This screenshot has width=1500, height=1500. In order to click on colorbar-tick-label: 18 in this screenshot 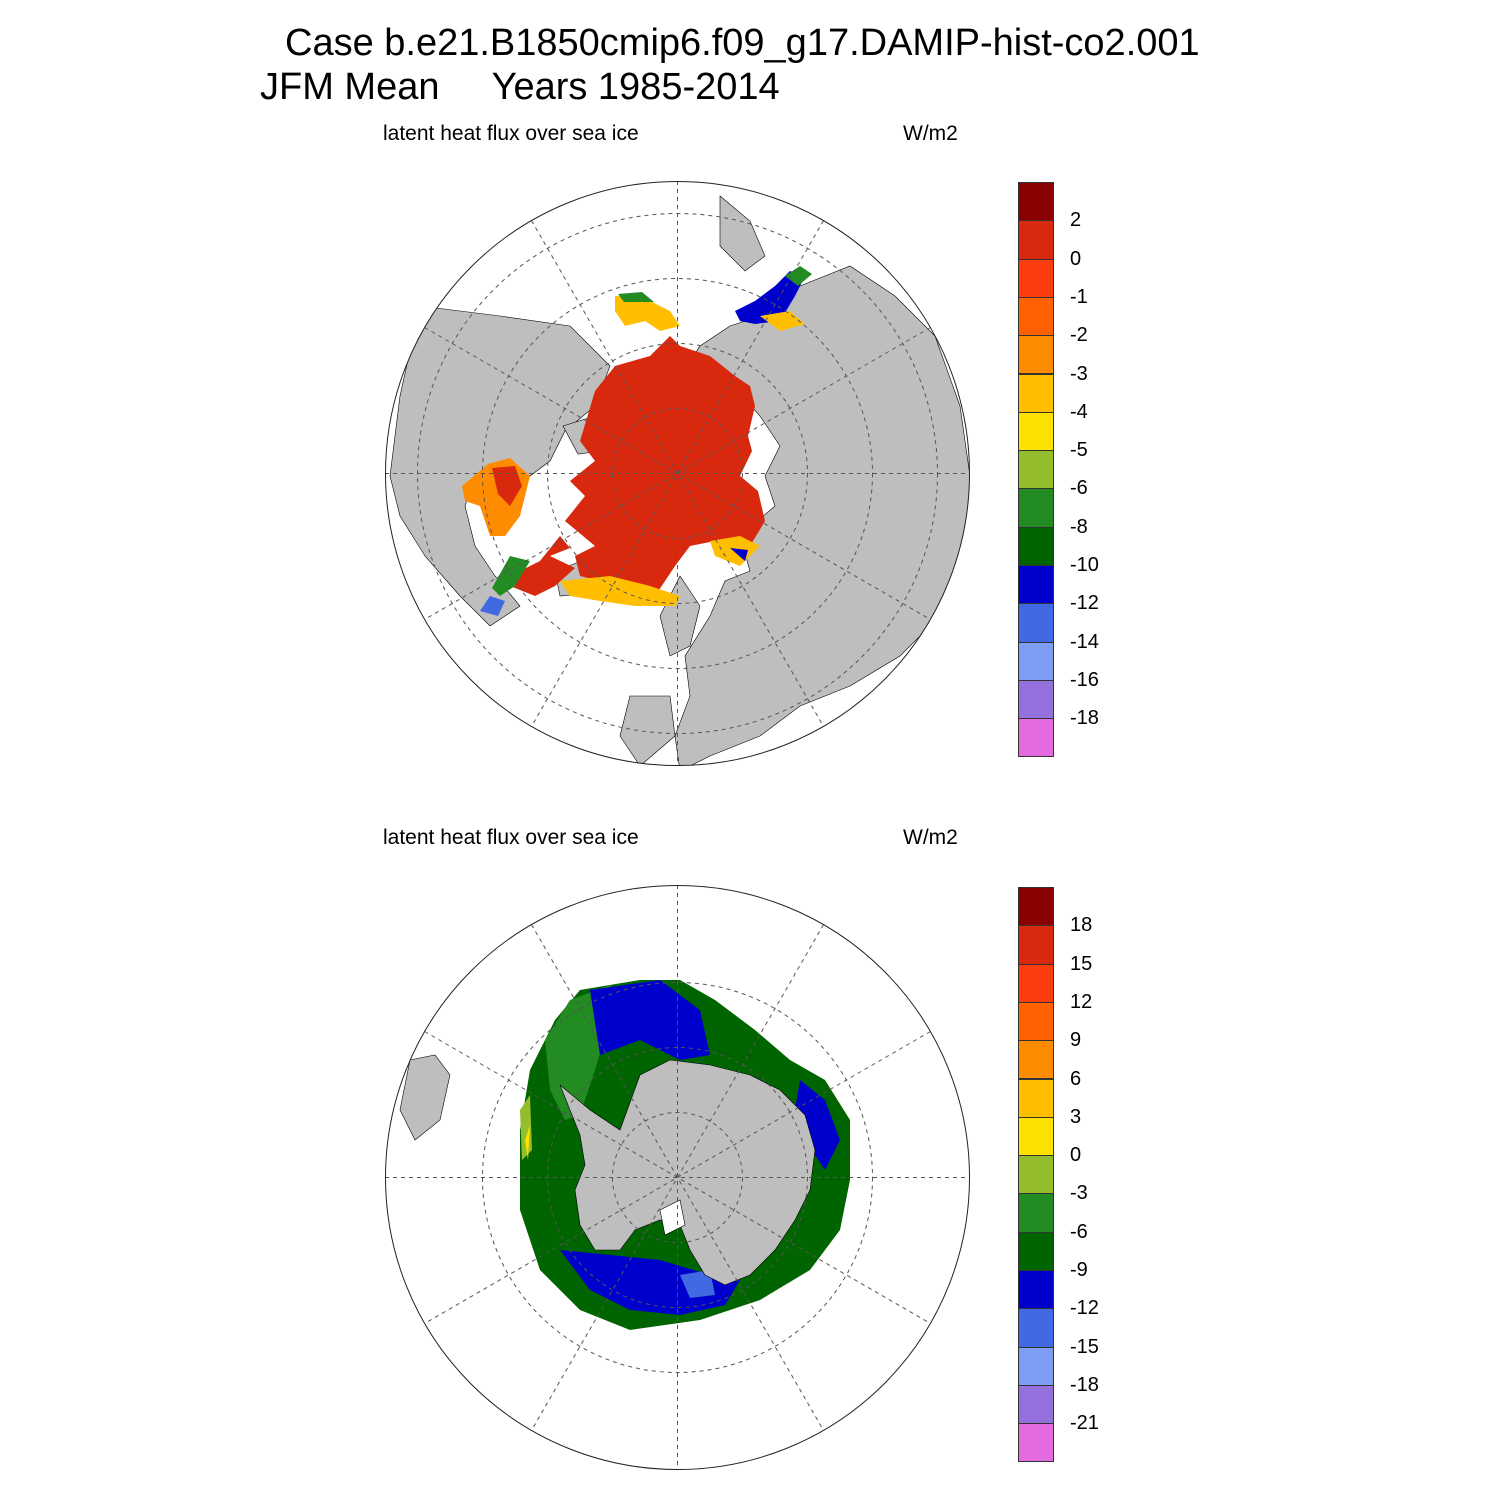, I will do `click(1081, 925)`.